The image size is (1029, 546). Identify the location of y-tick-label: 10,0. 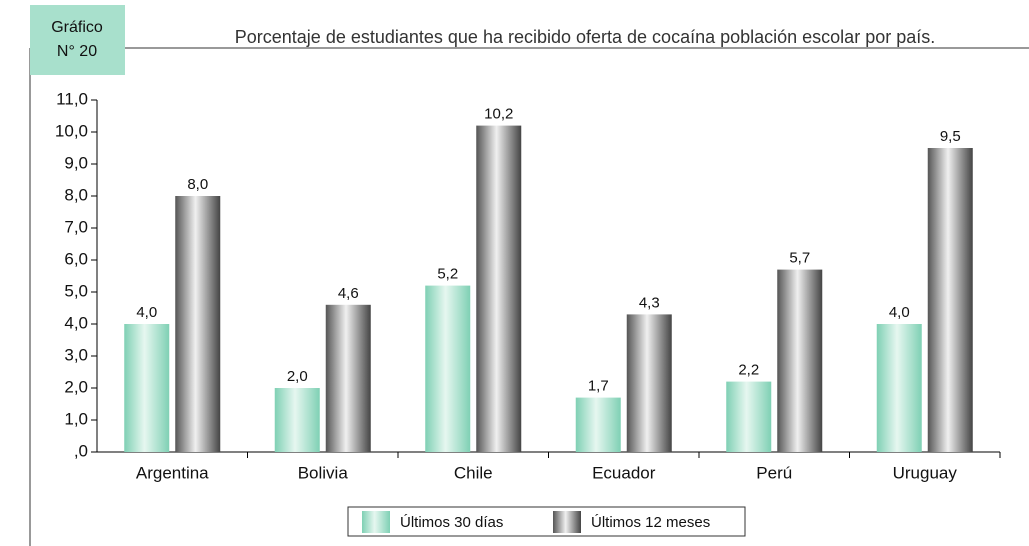
(71, 130).